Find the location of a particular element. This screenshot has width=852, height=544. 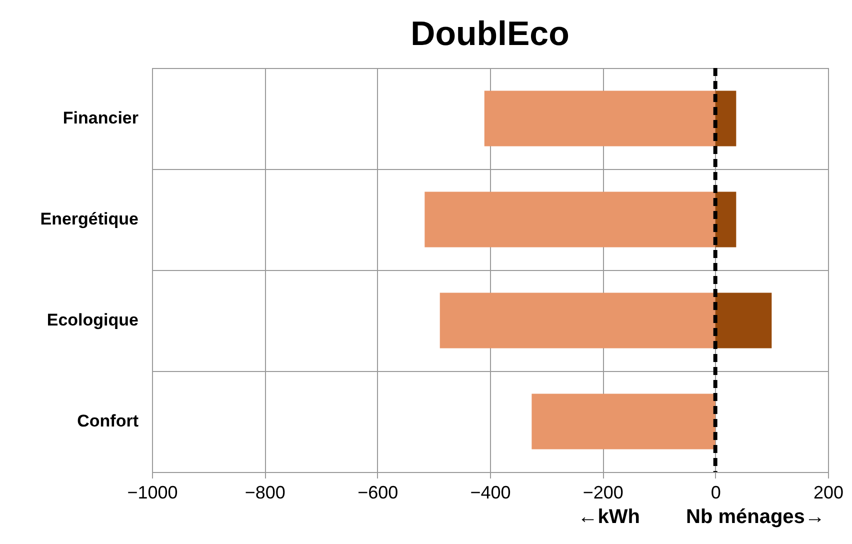

chart-title: DoublEco is located at coordinates (490, 34).